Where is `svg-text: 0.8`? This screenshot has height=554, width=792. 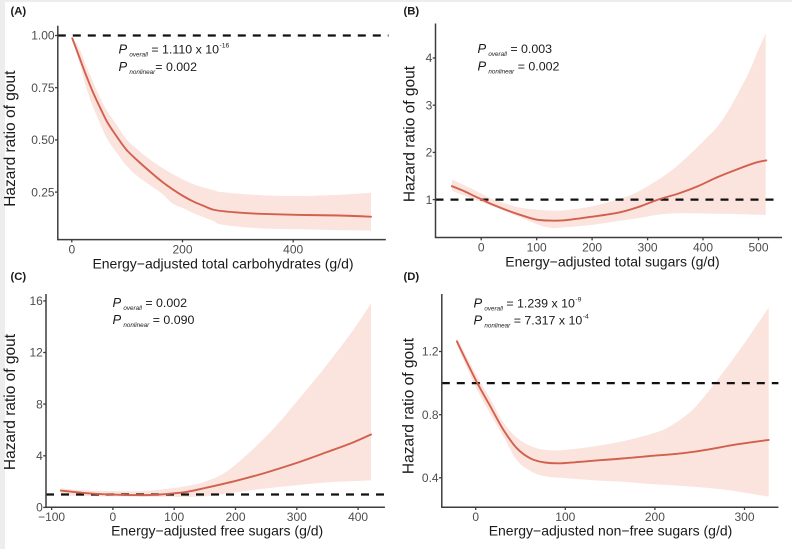 svg-text: 0.8 is located at coordinates (430, 415).